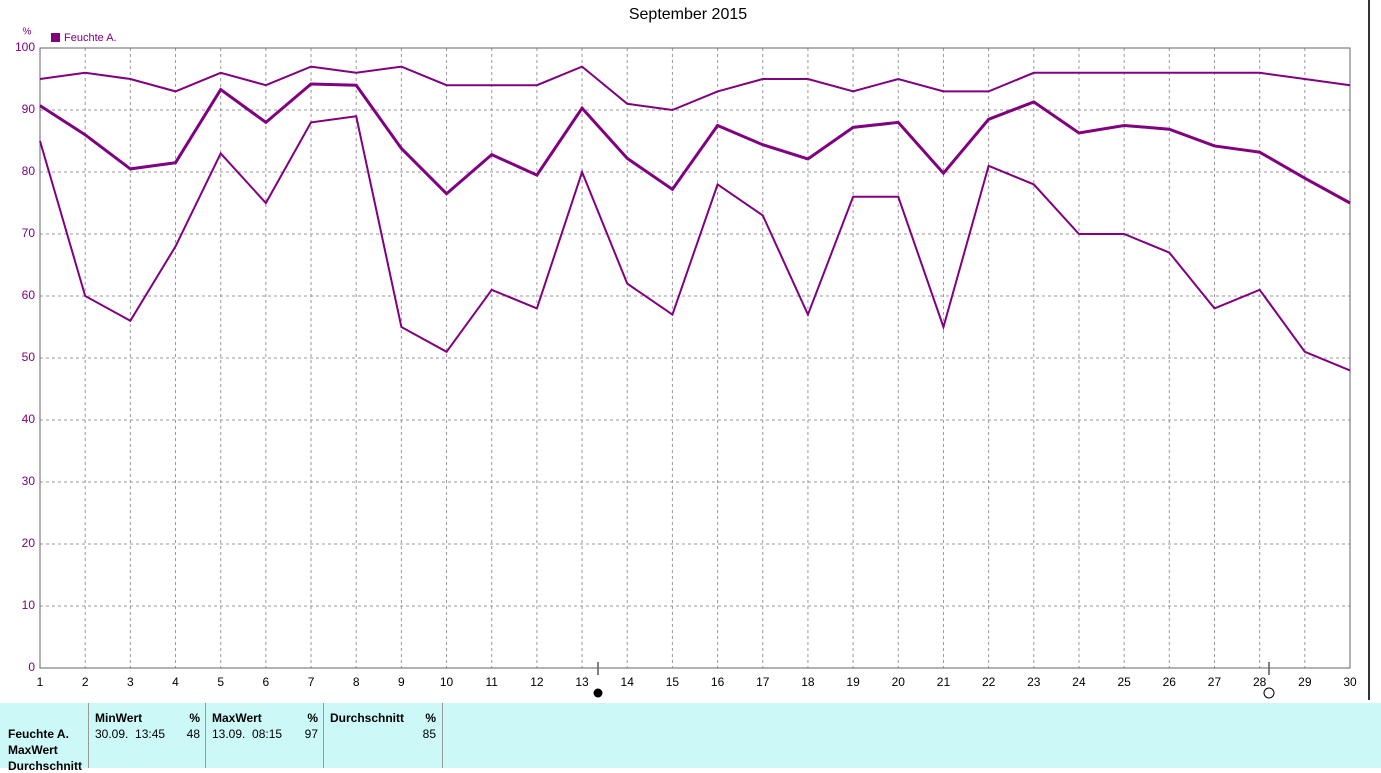 The height and width of the screenshot is (773, 1381). What do you see at coordinates (29, 109) in the screenshot?
I see `y-tick-label: 90` at bounding box center [29, 109].